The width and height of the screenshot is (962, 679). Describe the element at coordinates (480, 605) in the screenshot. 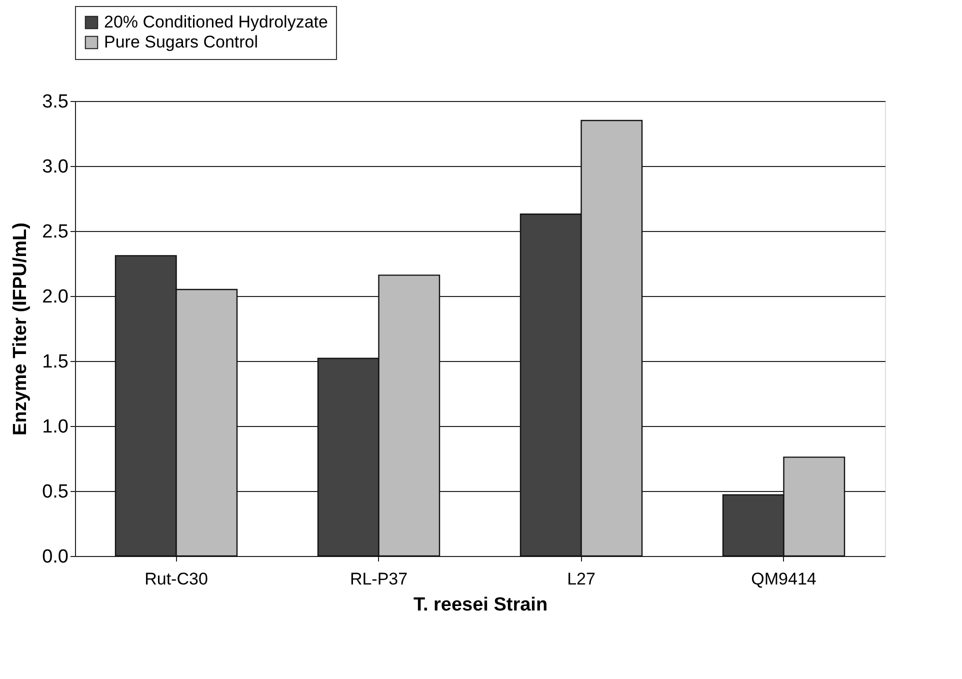

I see `x-axis-title: T. reesei Strain` at that location.